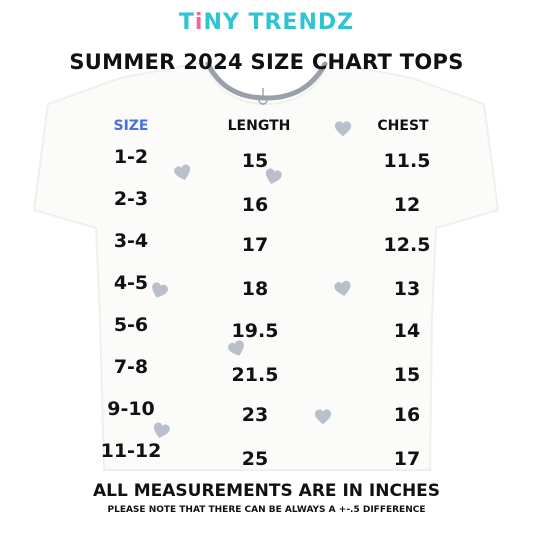 The height and width of the screenshot is (533, 533). I want to click on length-cell: 15, so click(255, 161).